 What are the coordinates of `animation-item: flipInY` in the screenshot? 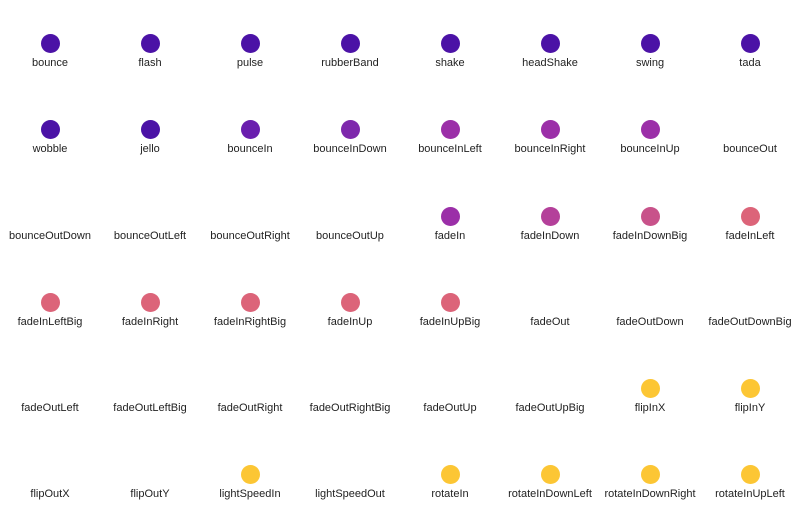 It's located at (750, 388).